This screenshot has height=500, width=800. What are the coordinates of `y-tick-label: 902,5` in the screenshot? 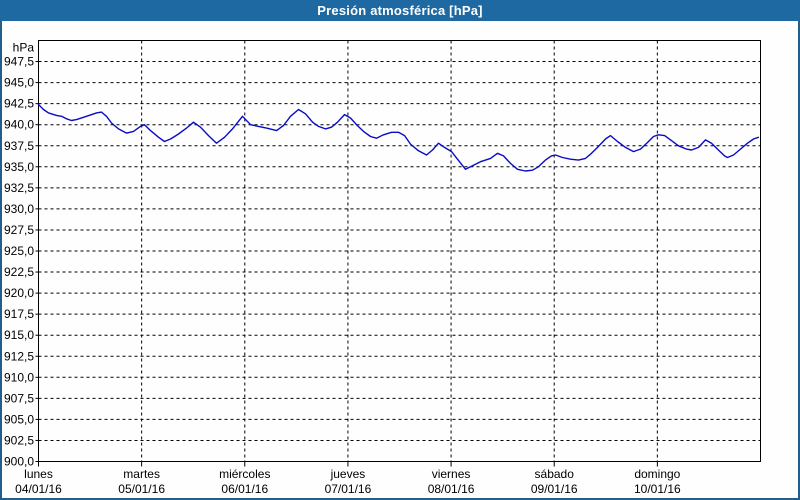 It's located at (19, 440).